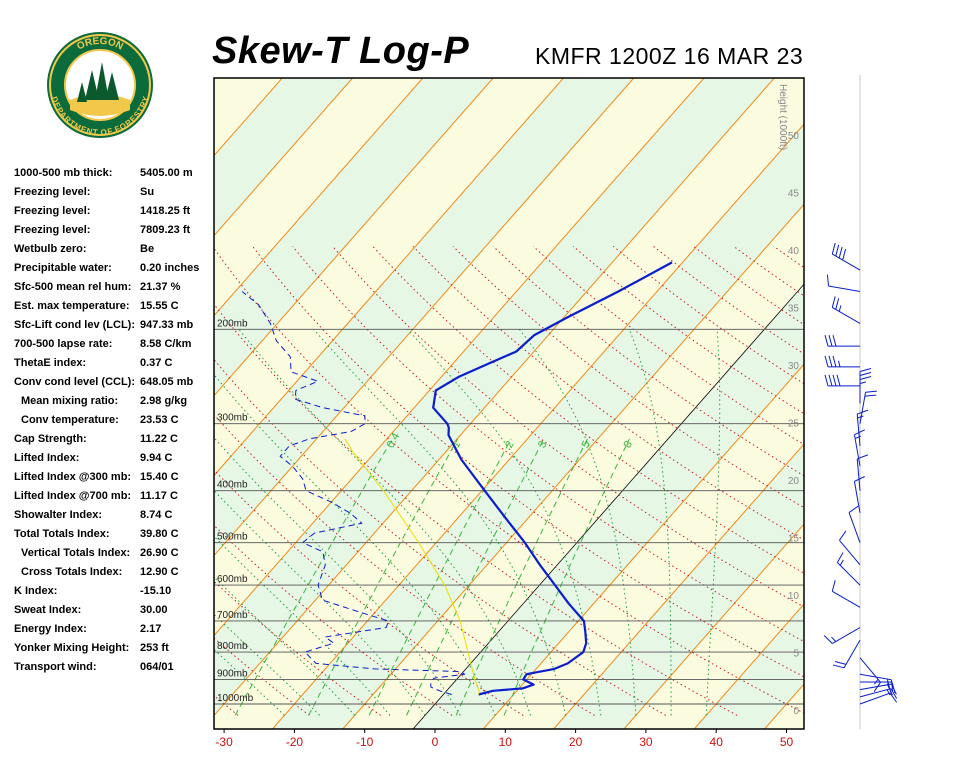 Image resolution: width=960 pixels, height=768 pixels. Describe the element at coordinates (114, 233) in the screenshot. I see `index-row: Freezing level: 7809.23 ft` at that location.